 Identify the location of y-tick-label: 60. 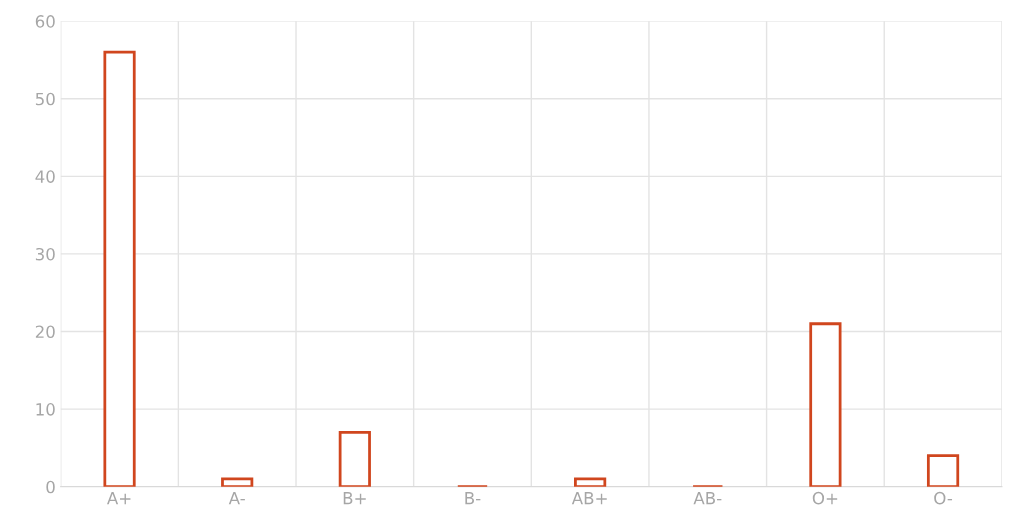
(45, 21).